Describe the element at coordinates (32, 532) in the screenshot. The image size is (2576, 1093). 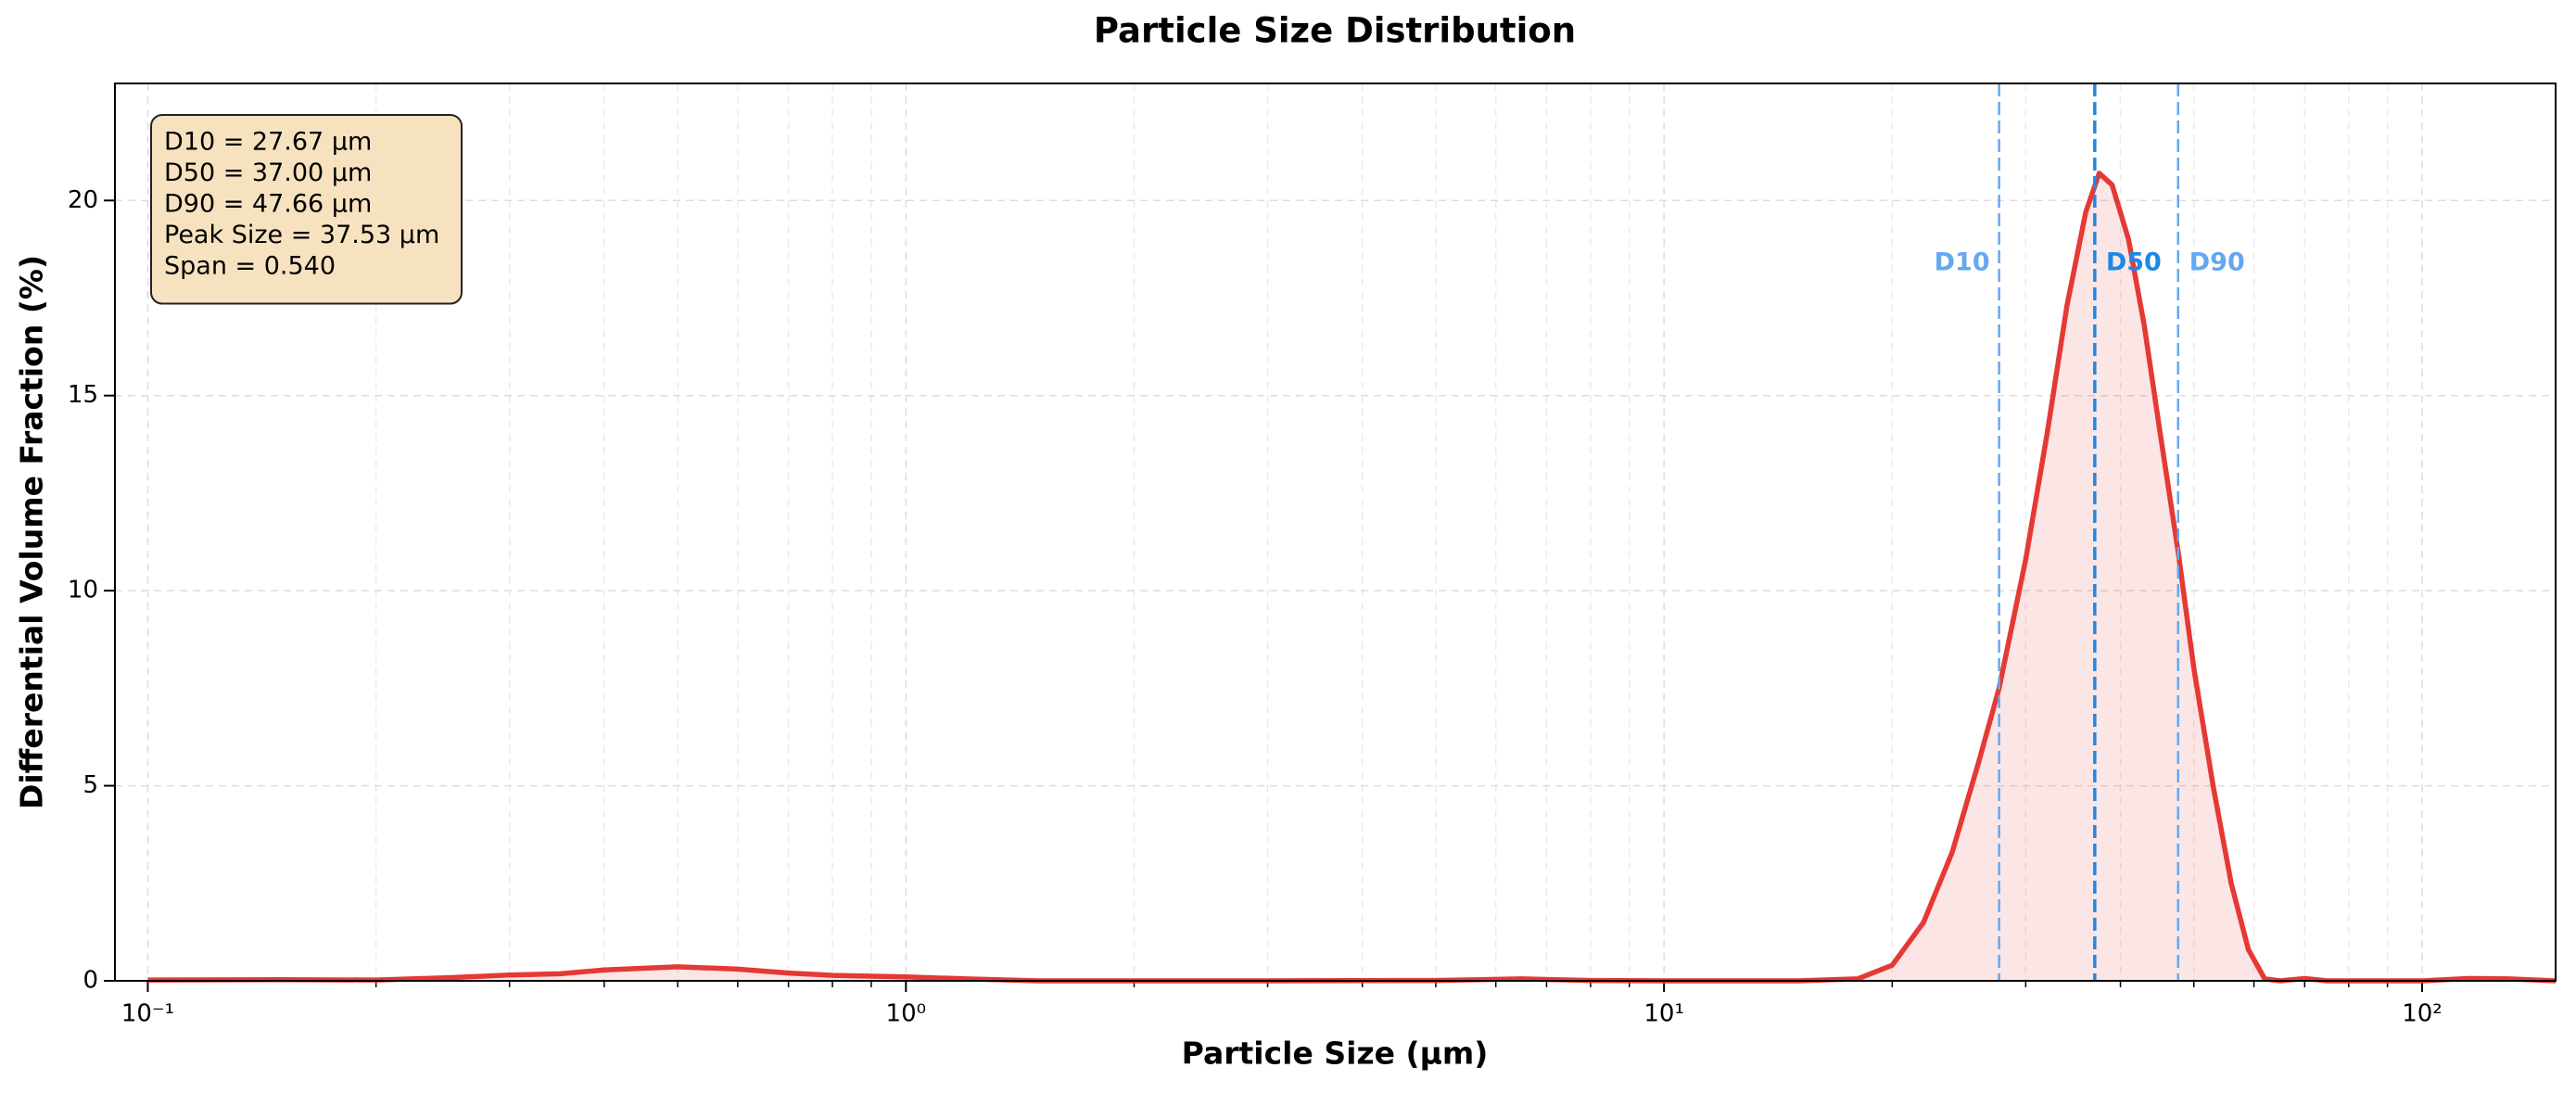
I see `y-axis-label: Differential Volume Fraction (%)` at that location.